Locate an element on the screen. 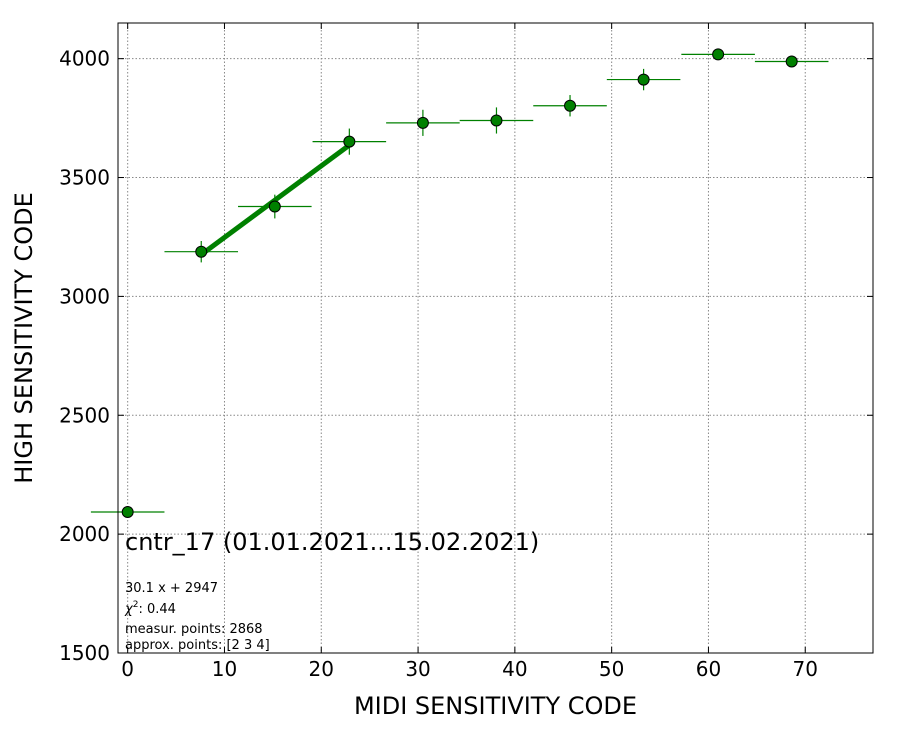 Image resolution: width=900 pixels, height=750 pixels. x-tick-label: 10 is located at coordinates (224, 669).